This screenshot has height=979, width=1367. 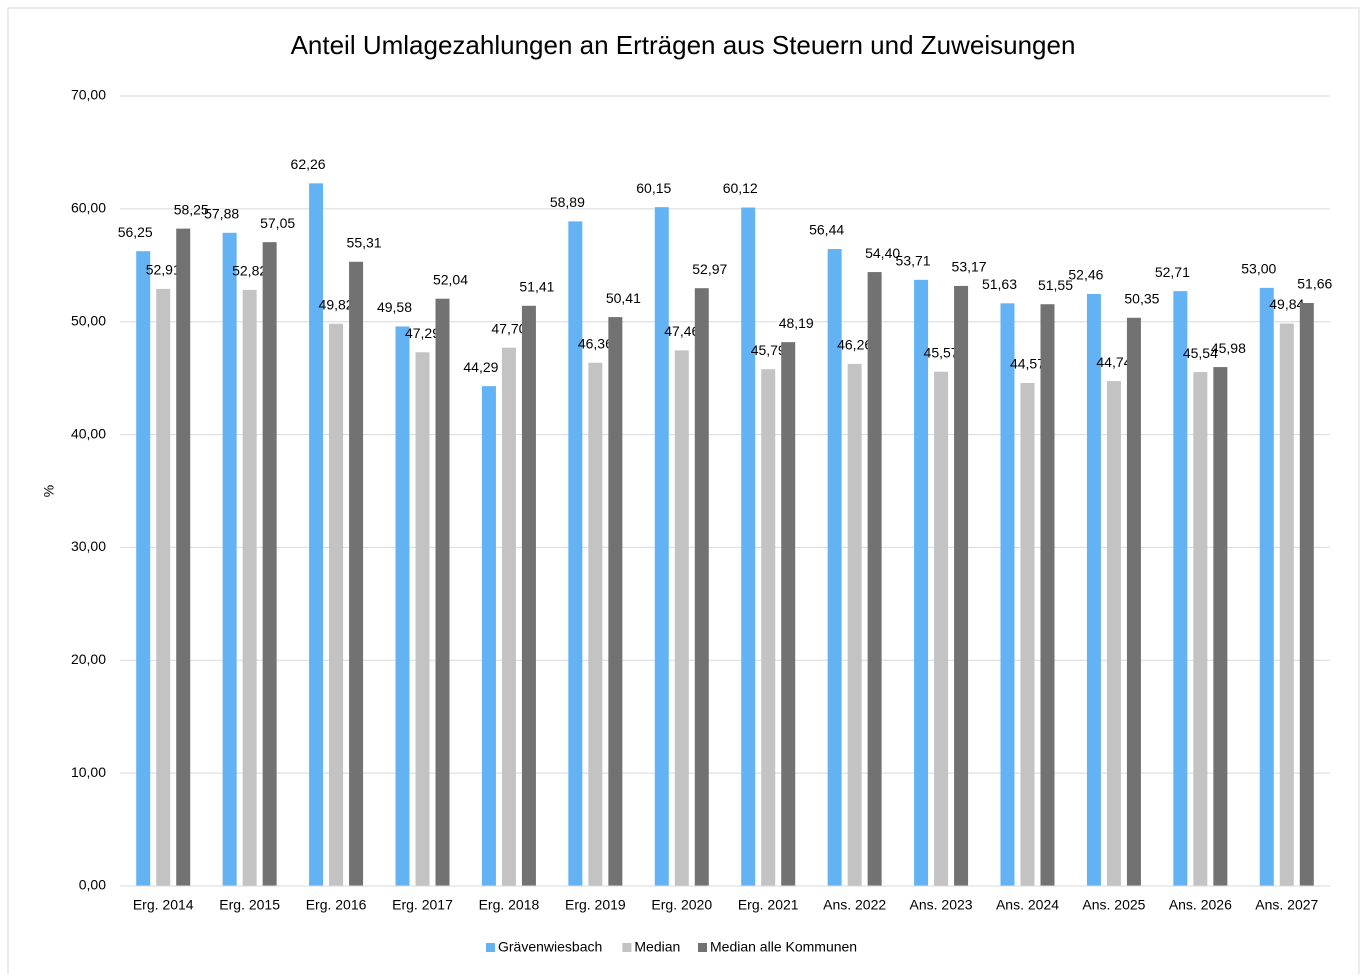 What do you see at coordinates (163, 905) in the screenshot?
I see `x-tick-label: Erg. 2014` at bounding box center [163, 905].